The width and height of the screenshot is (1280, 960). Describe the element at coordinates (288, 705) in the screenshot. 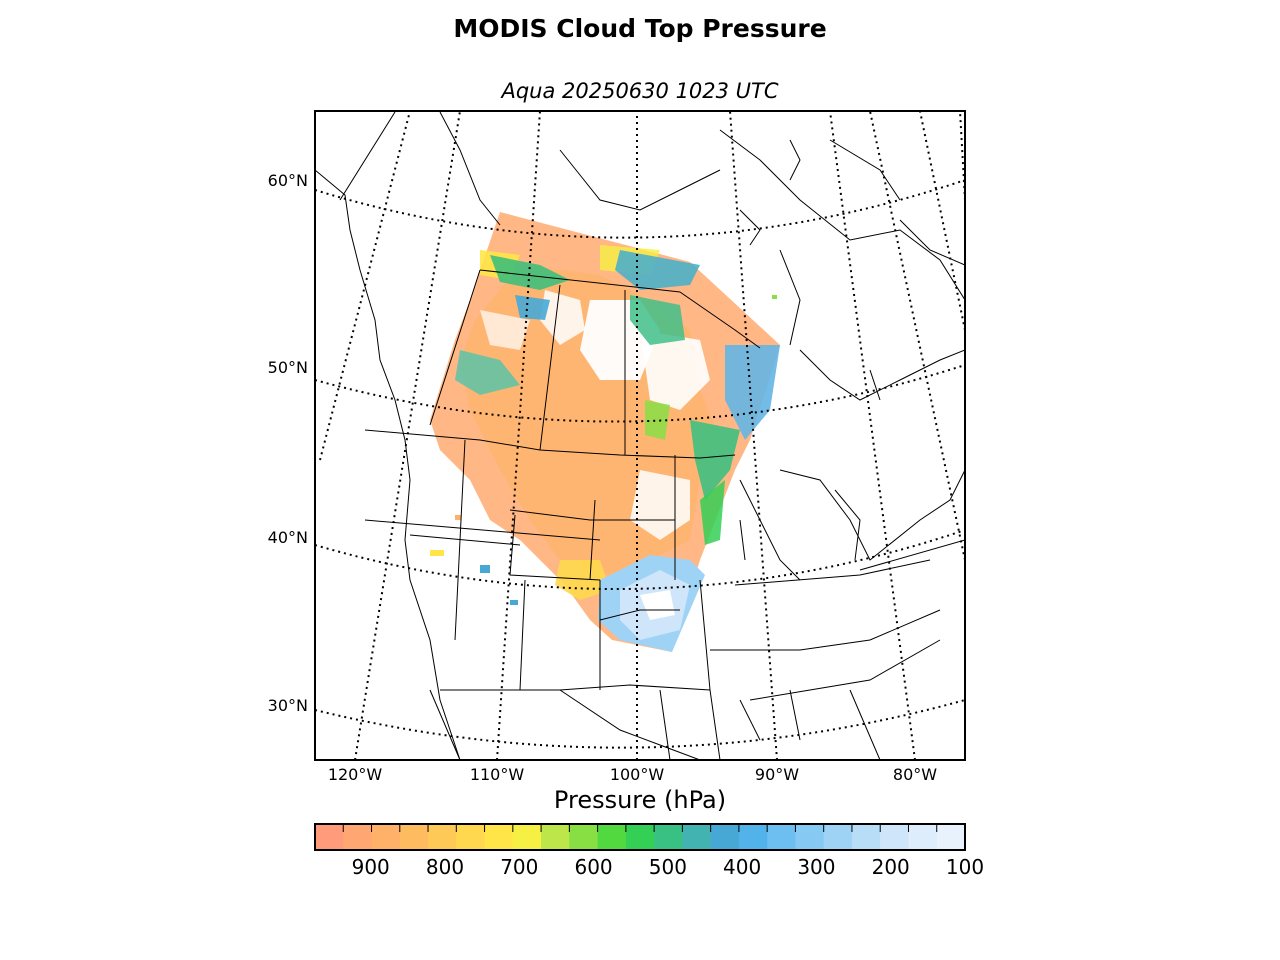

I see `lat-label-30: 30°N` at that location.